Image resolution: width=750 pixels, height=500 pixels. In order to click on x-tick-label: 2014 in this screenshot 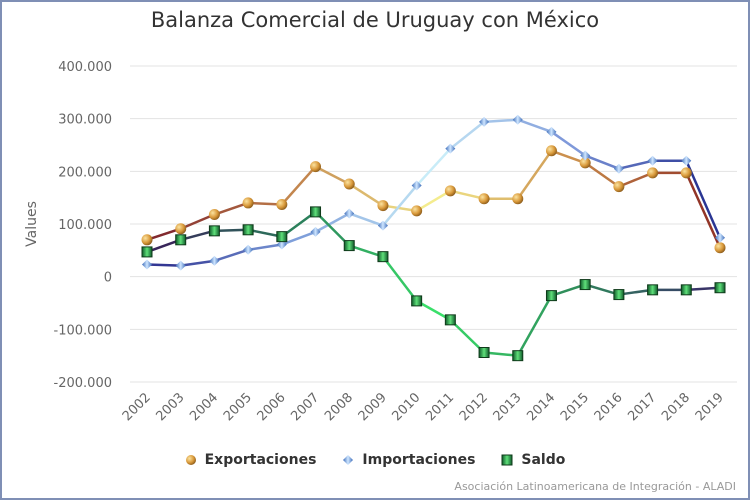, I will do `click(541, 407)`.